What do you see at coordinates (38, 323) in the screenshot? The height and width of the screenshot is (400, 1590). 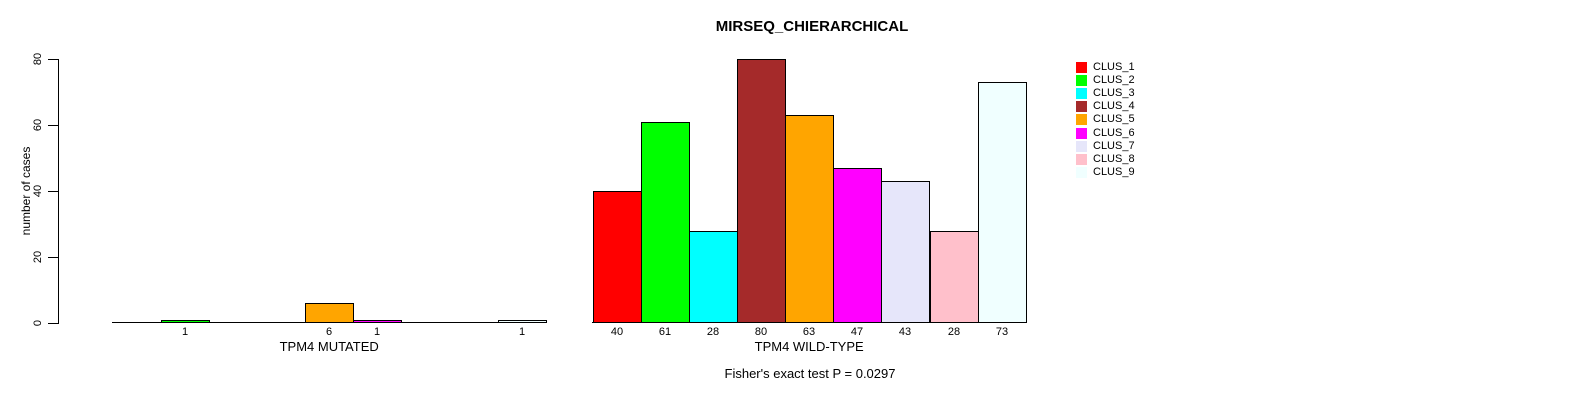 I see `y-tick-label: 0` at bounding box center [38, 323].